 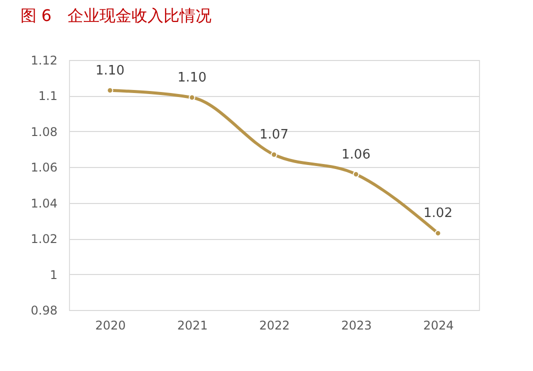 I want to click on data-label: 1.07, so click(x=274, y=135).